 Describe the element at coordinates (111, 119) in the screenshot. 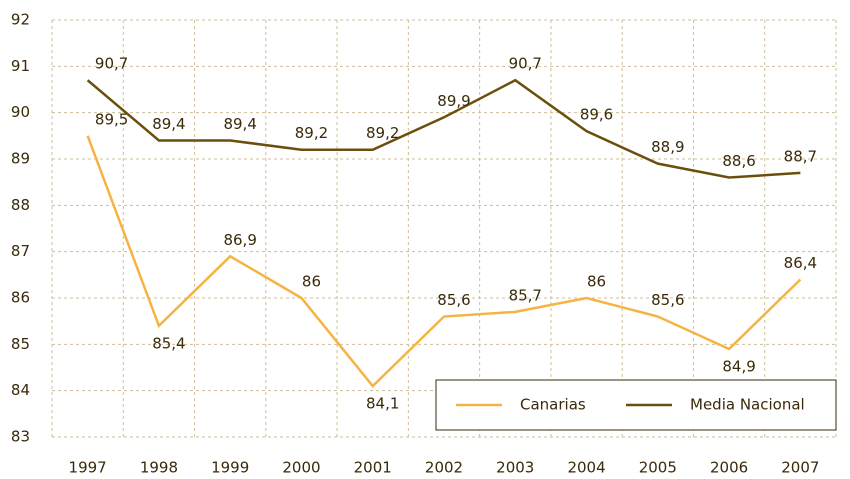

I see `data-label: 89,5` at that location.